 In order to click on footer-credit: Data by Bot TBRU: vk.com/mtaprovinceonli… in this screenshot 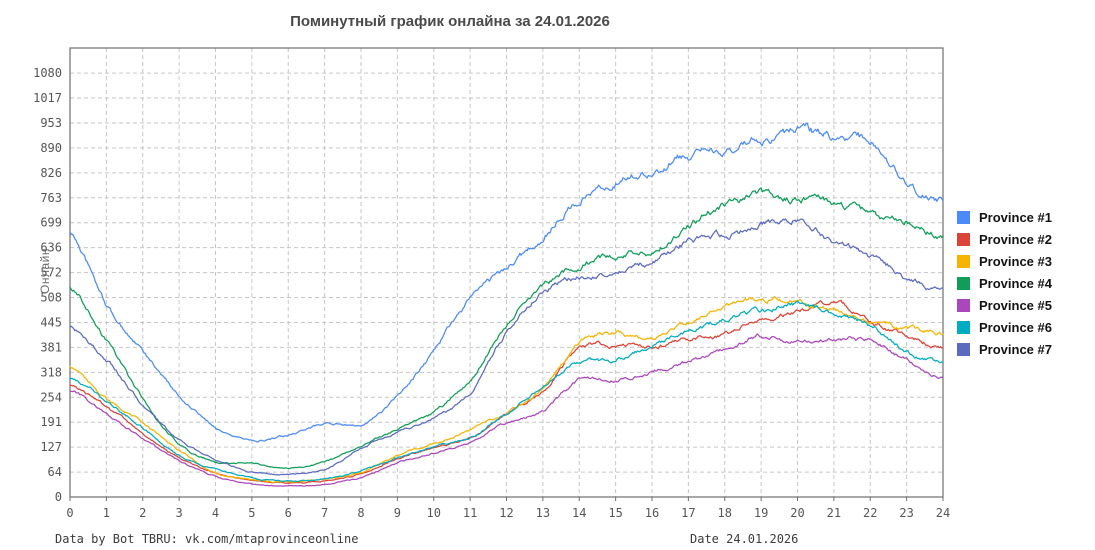, I will do `click(207, 539)`.